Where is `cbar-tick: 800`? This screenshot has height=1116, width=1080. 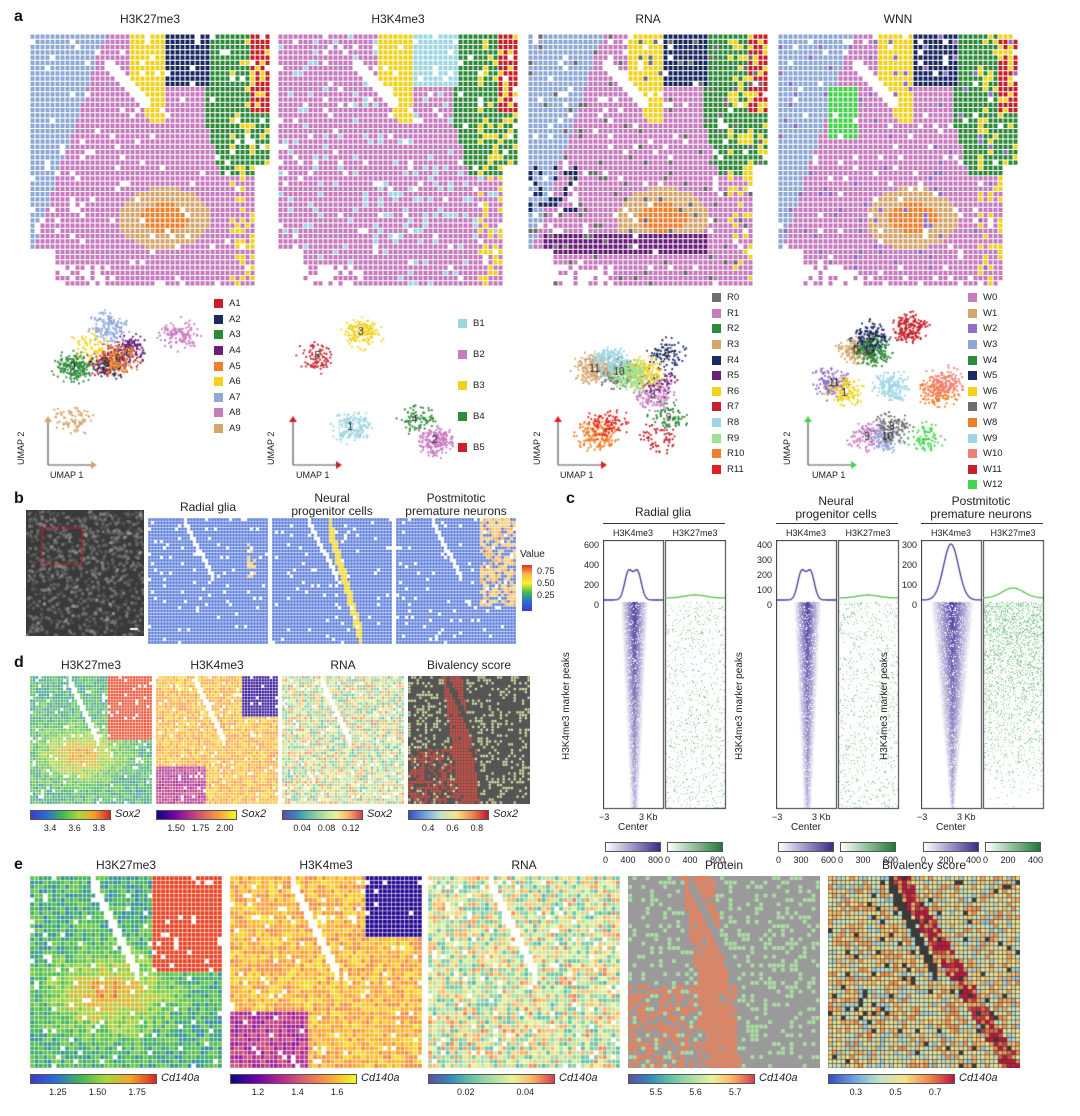 cbar-tick: 800 is located at coordinates (717, 860).